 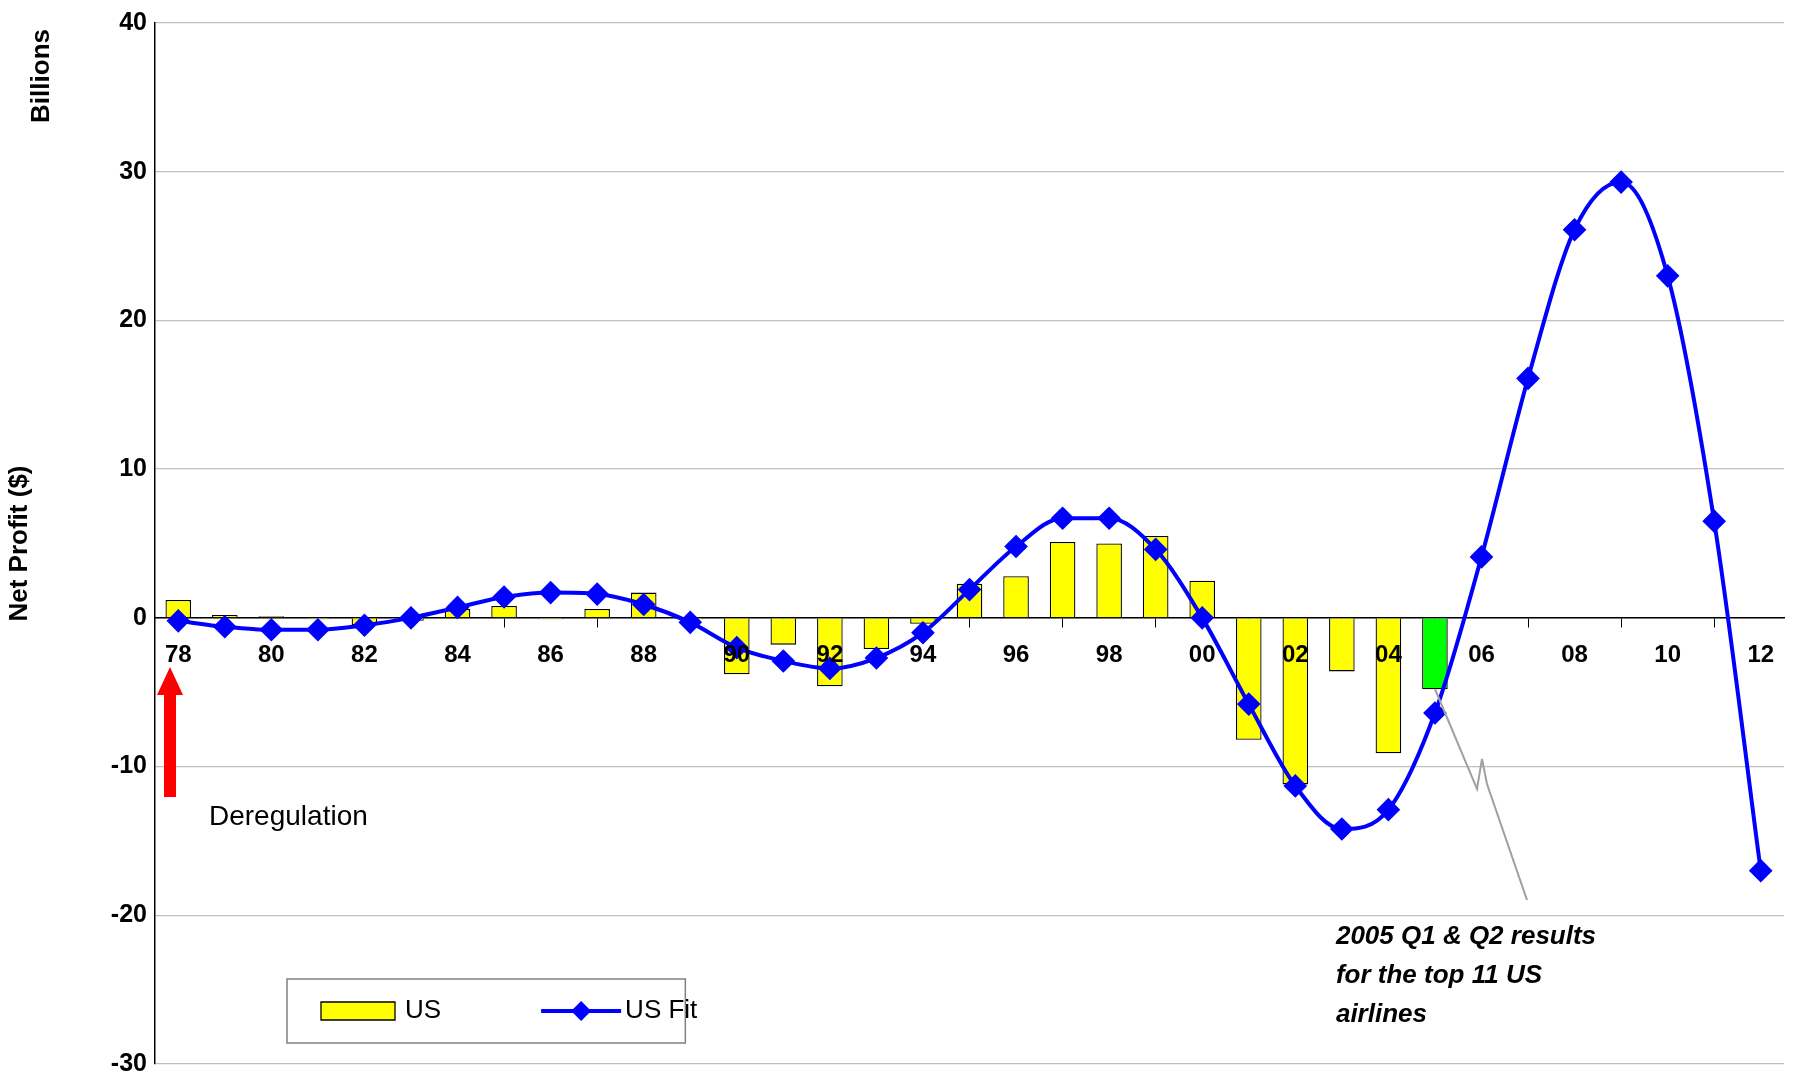 I want to click on annotation: 2005 Q1 & Q2 results for the top 11 US airlines, so click(x=1465, y=974).